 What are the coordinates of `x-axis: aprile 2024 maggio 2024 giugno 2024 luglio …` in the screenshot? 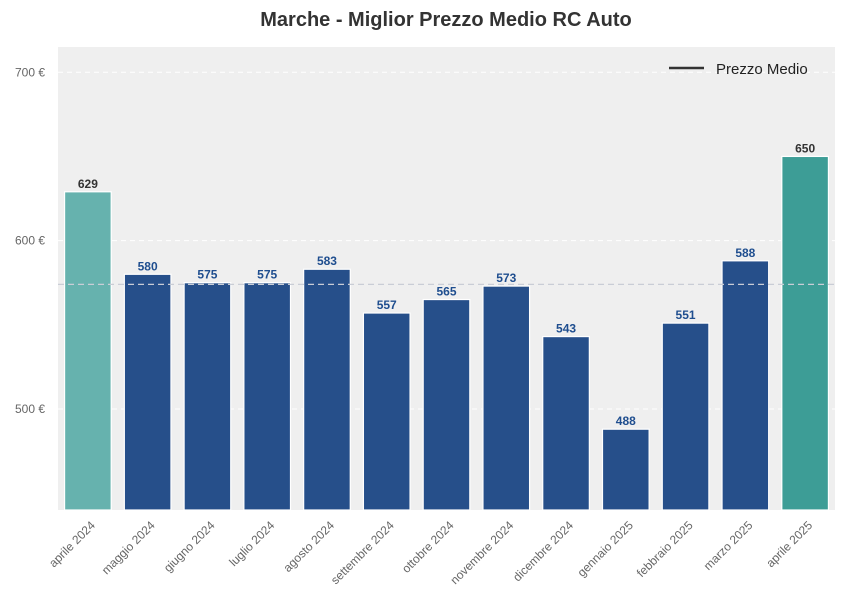 It's located at (430, 552).